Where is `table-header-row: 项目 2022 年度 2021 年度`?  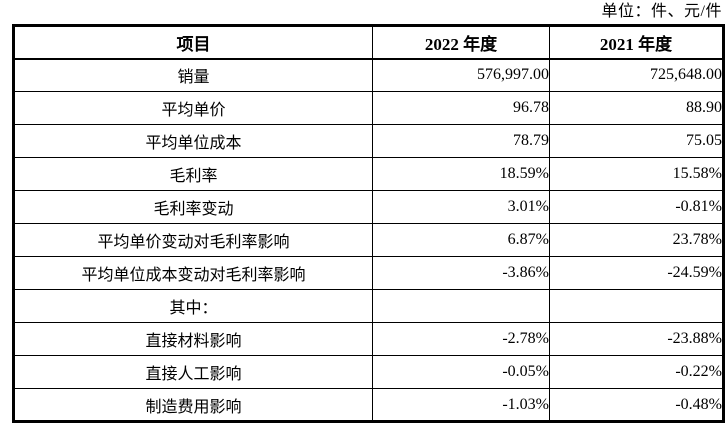 table-header-row: 项目 2022 年度 2021 年度 is located at coordinates (368, 42).